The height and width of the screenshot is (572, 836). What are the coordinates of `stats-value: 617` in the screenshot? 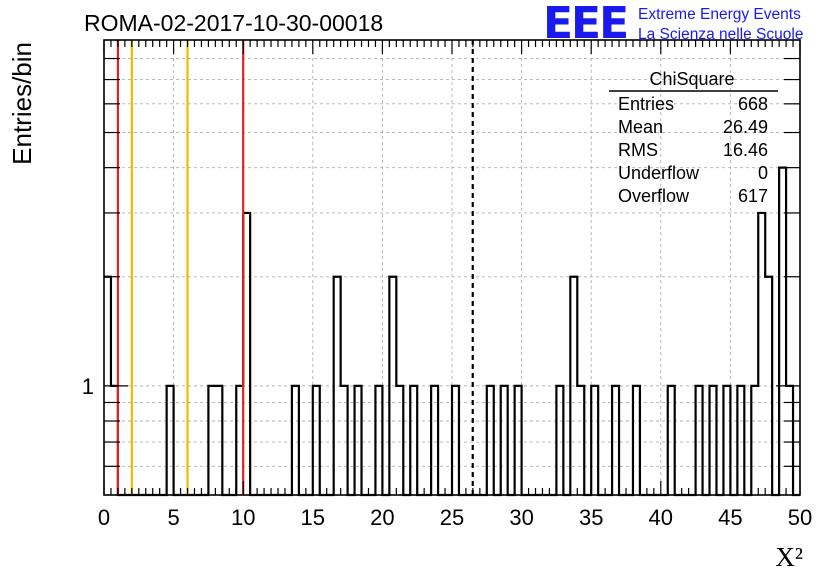 It's located at (753, 196).